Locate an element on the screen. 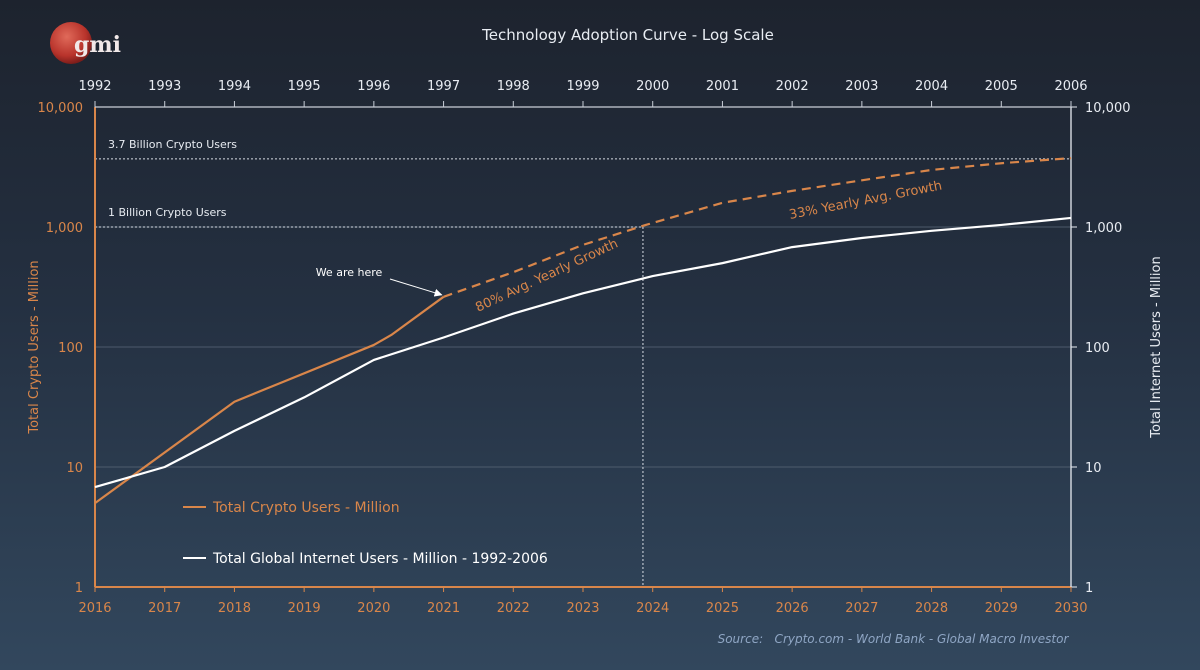 The image size is (1200, 670). x-bottom-tick-label: 2029 is located at coordinates (1001, 608).